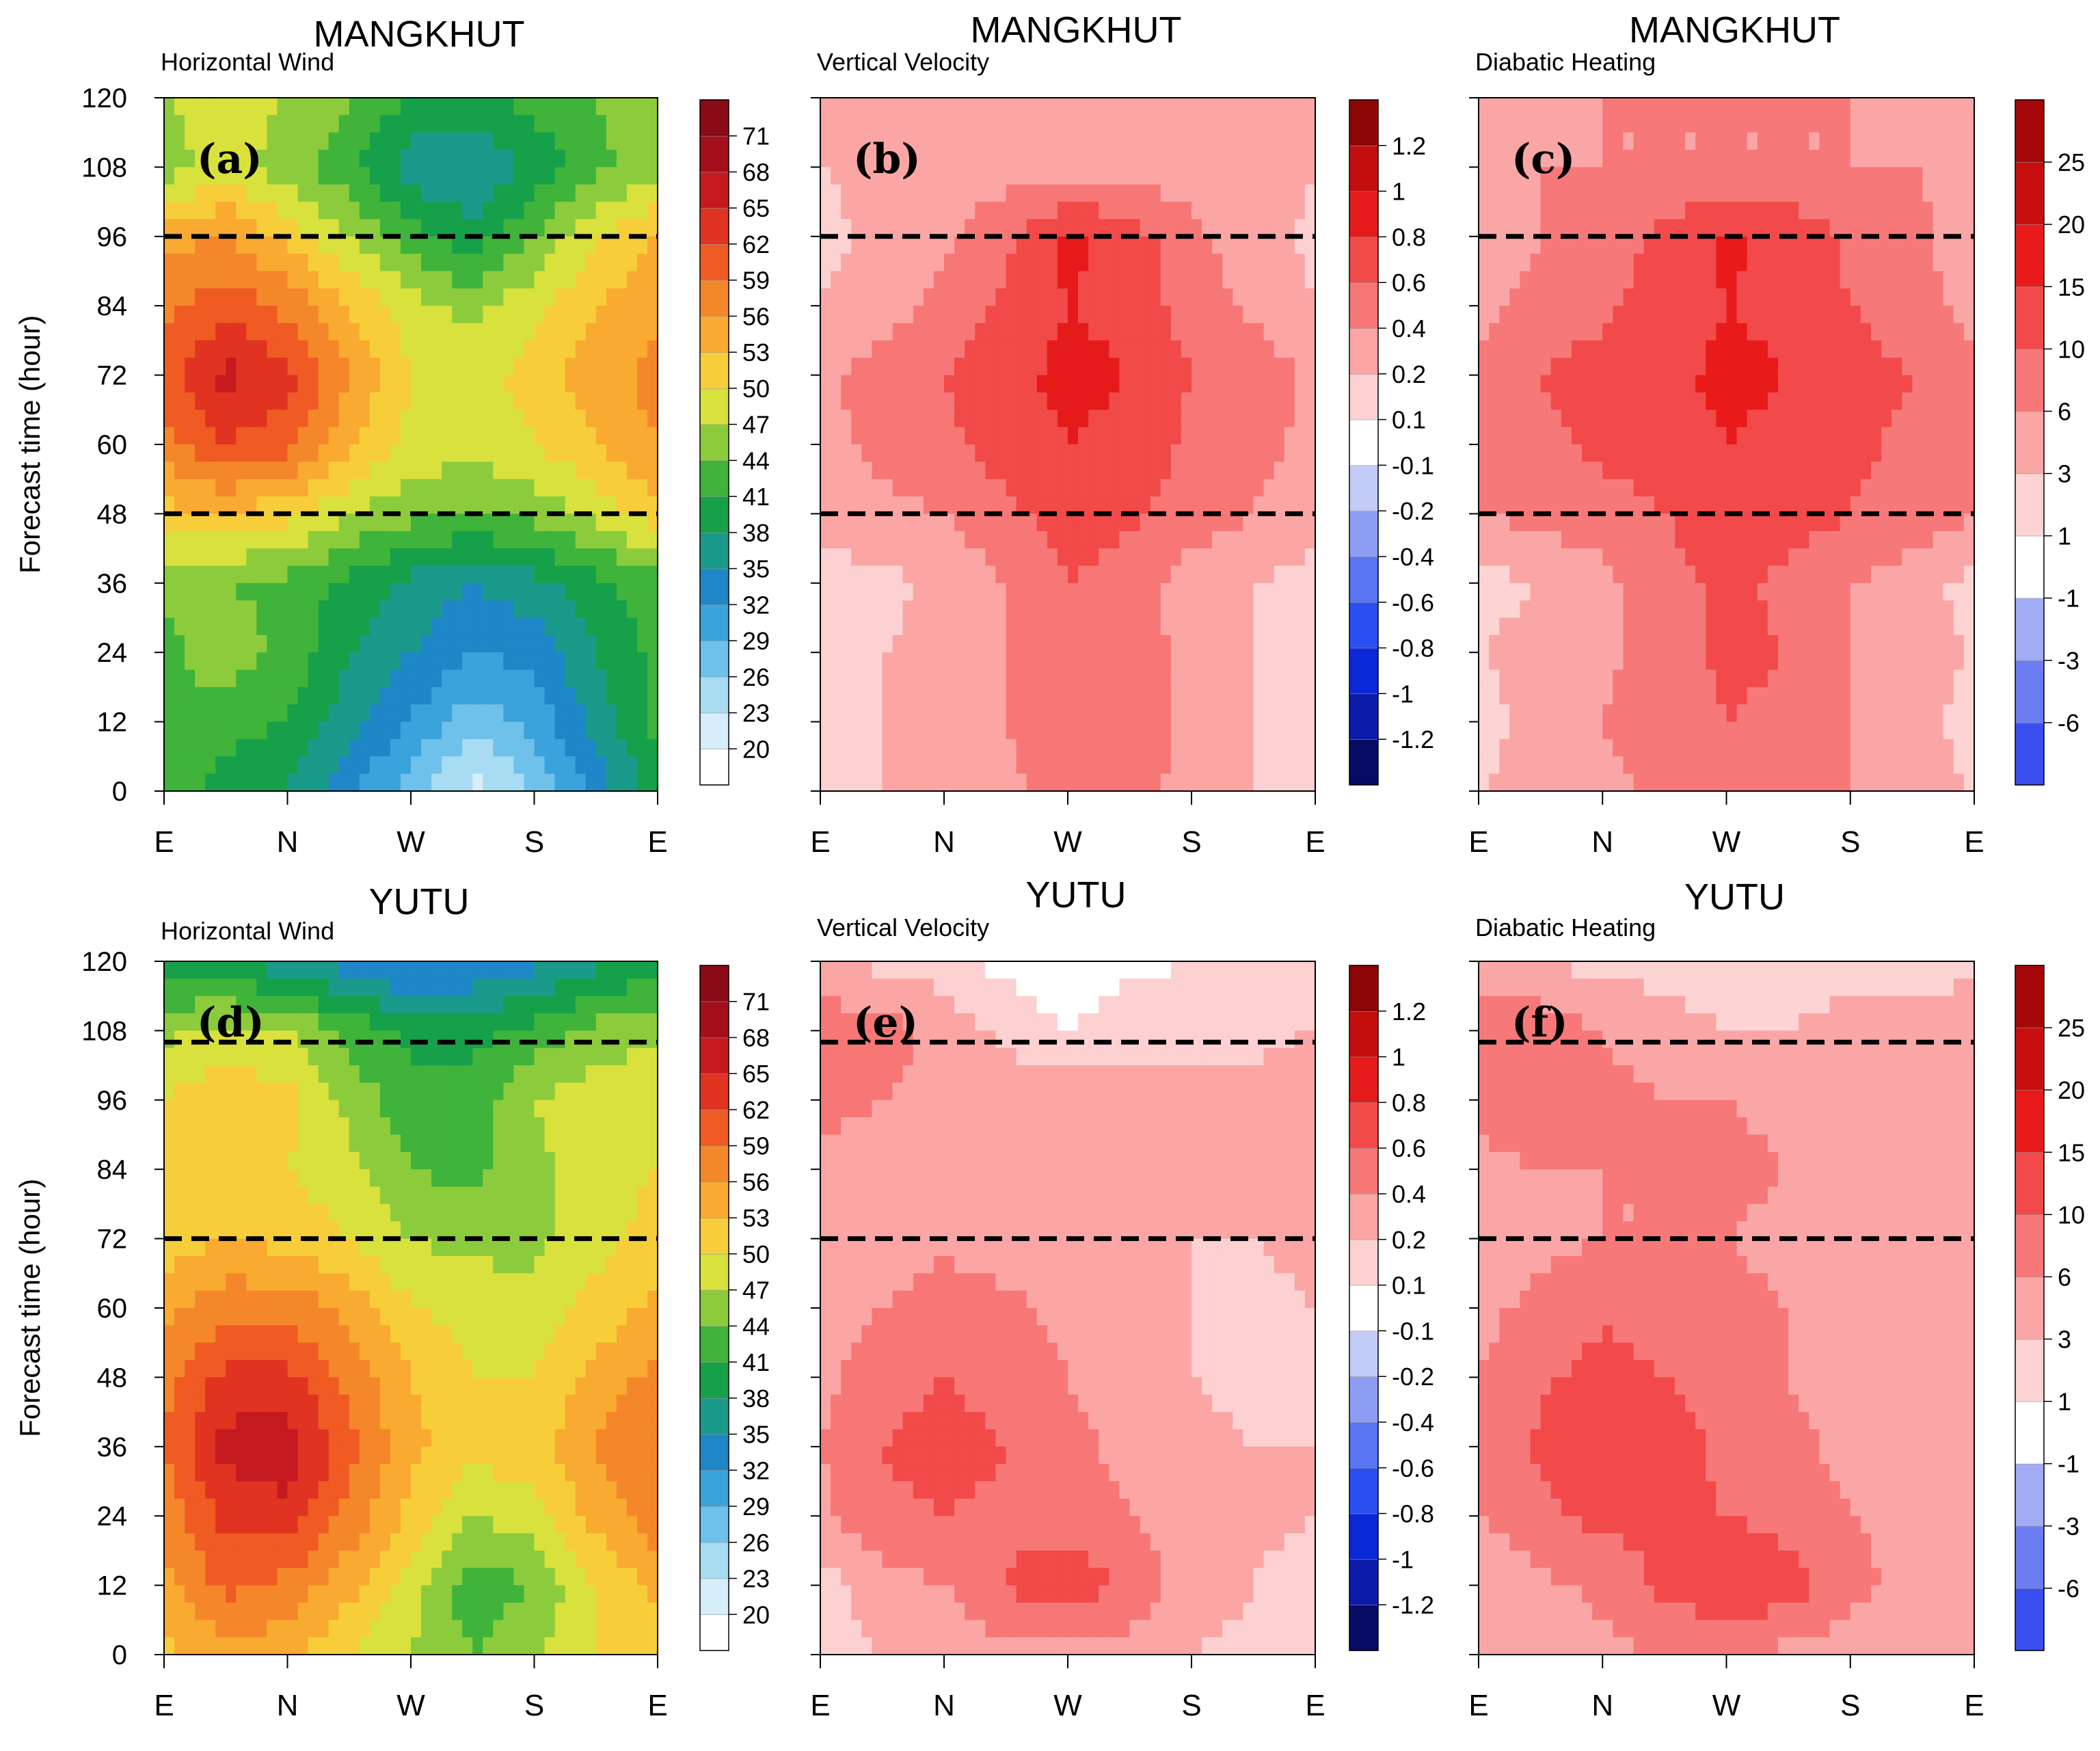 Image resolution: width=2100 pixels, height=1751 pixels. What do you see at coordinates (1315, 842) in the screenshot?
I see `x-tick-label: E` at bounding box center [1315, 842].